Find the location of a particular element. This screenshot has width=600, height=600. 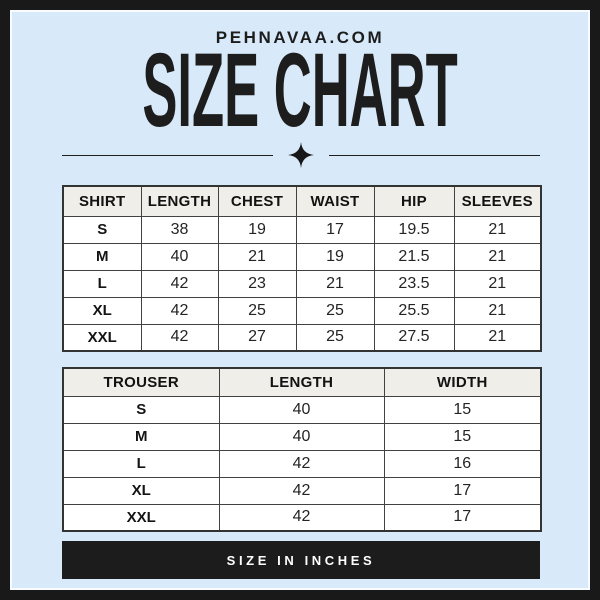

table-row: S 40 15 is located at coordinates (302, 409).